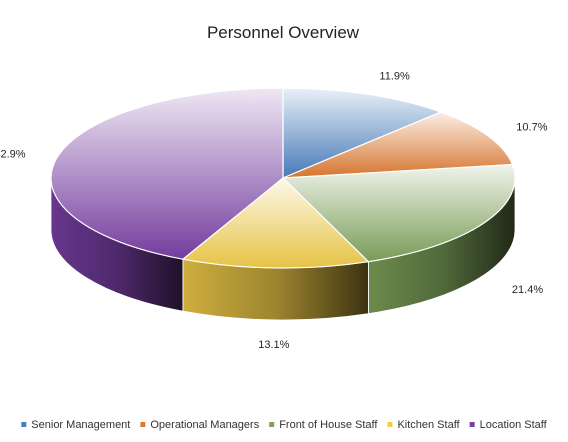  What do you see at coordinates (428, 425) in the screenshot?
I see `legend-label: Kitchen Staff` at bounding box center [428, 425].